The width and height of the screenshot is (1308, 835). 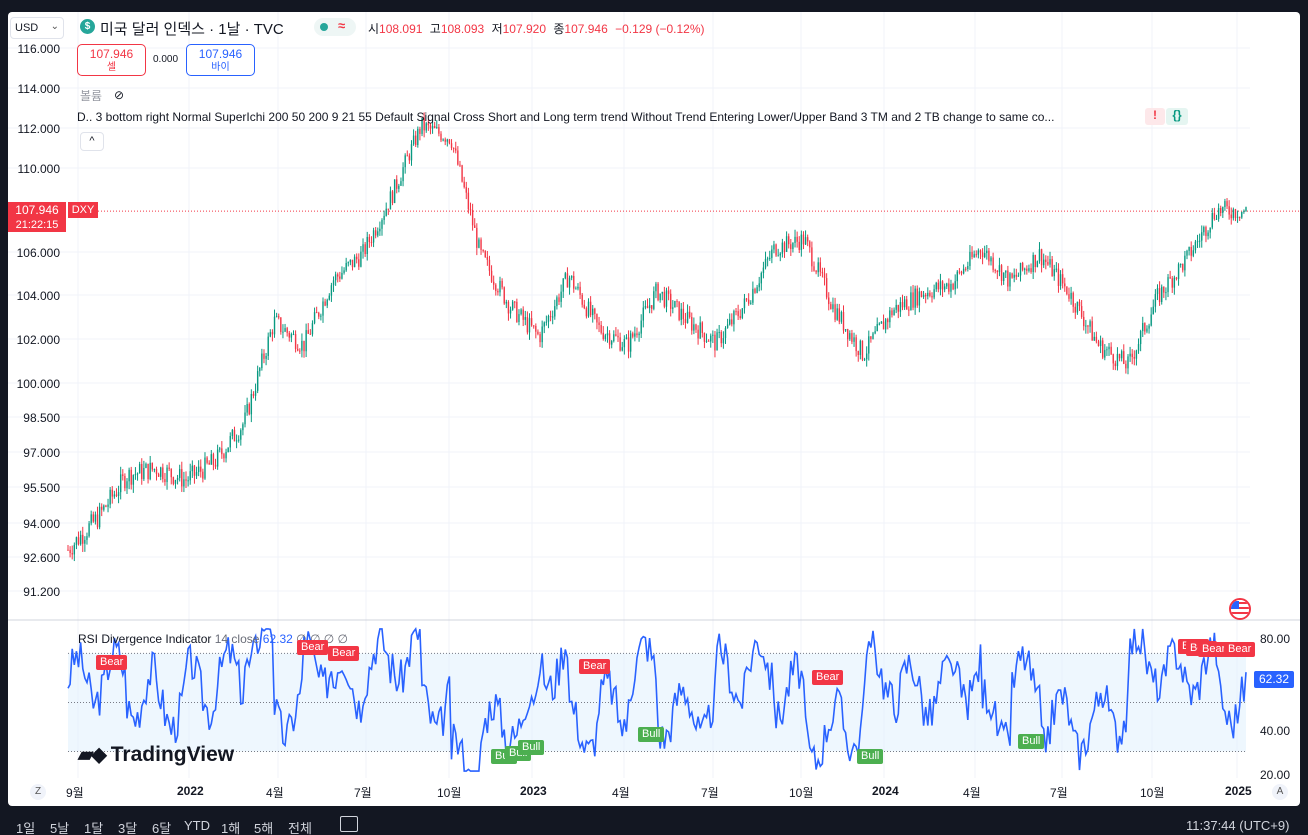 What do you see at coordinates (119, 95) in the screenshot?
I see `eye-hidden-icon: ⊘` at bounding box center [119, 95].